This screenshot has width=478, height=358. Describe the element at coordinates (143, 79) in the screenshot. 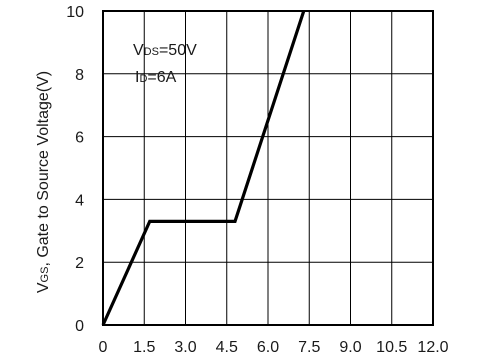

I see `annotation-id-sub: D` at that location.